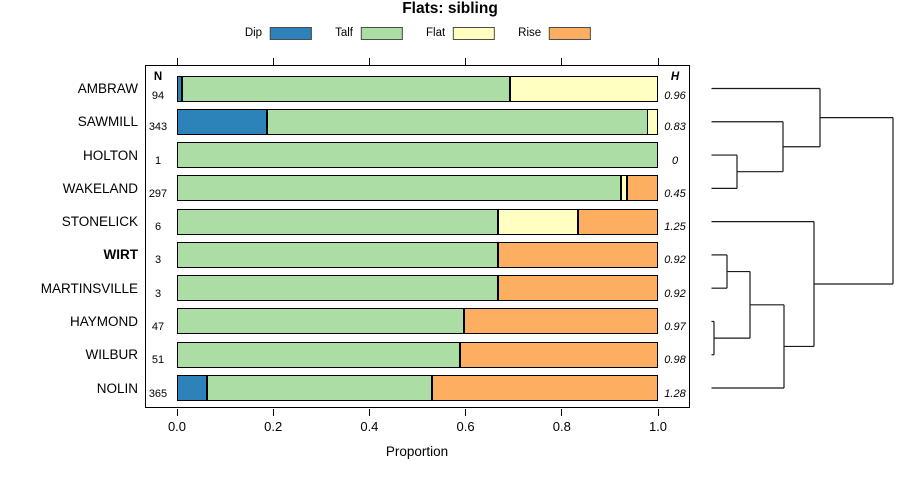 The height and width of the screenshot is (480, 900). What do you see at coordinates (675, 193) in the screenshot?
I see `h-value: 0.45` at bounding box center [675, 193].